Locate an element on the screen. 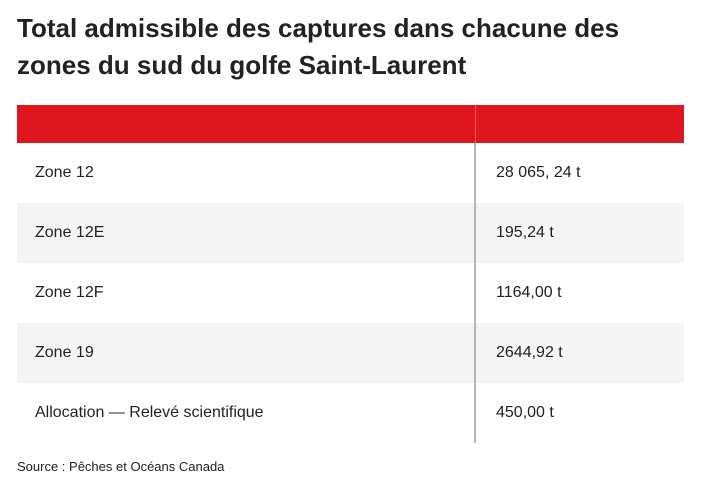 This screenshot has height=489, width=708. value-cell: 28 065, 24 t is located at coordinates (579, 173).